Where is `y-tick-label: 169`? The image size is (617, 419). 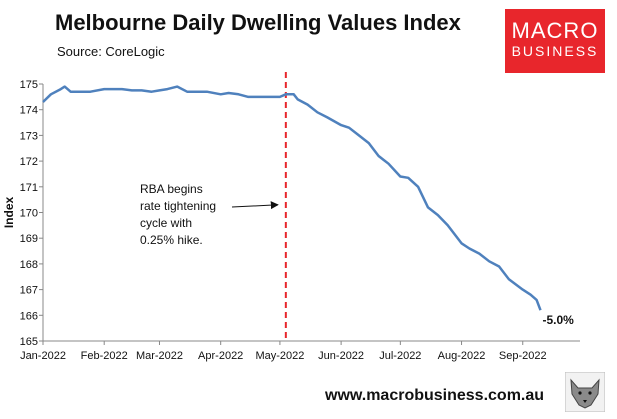 y-tick-label: 169 is located at coordinates (29, 239).